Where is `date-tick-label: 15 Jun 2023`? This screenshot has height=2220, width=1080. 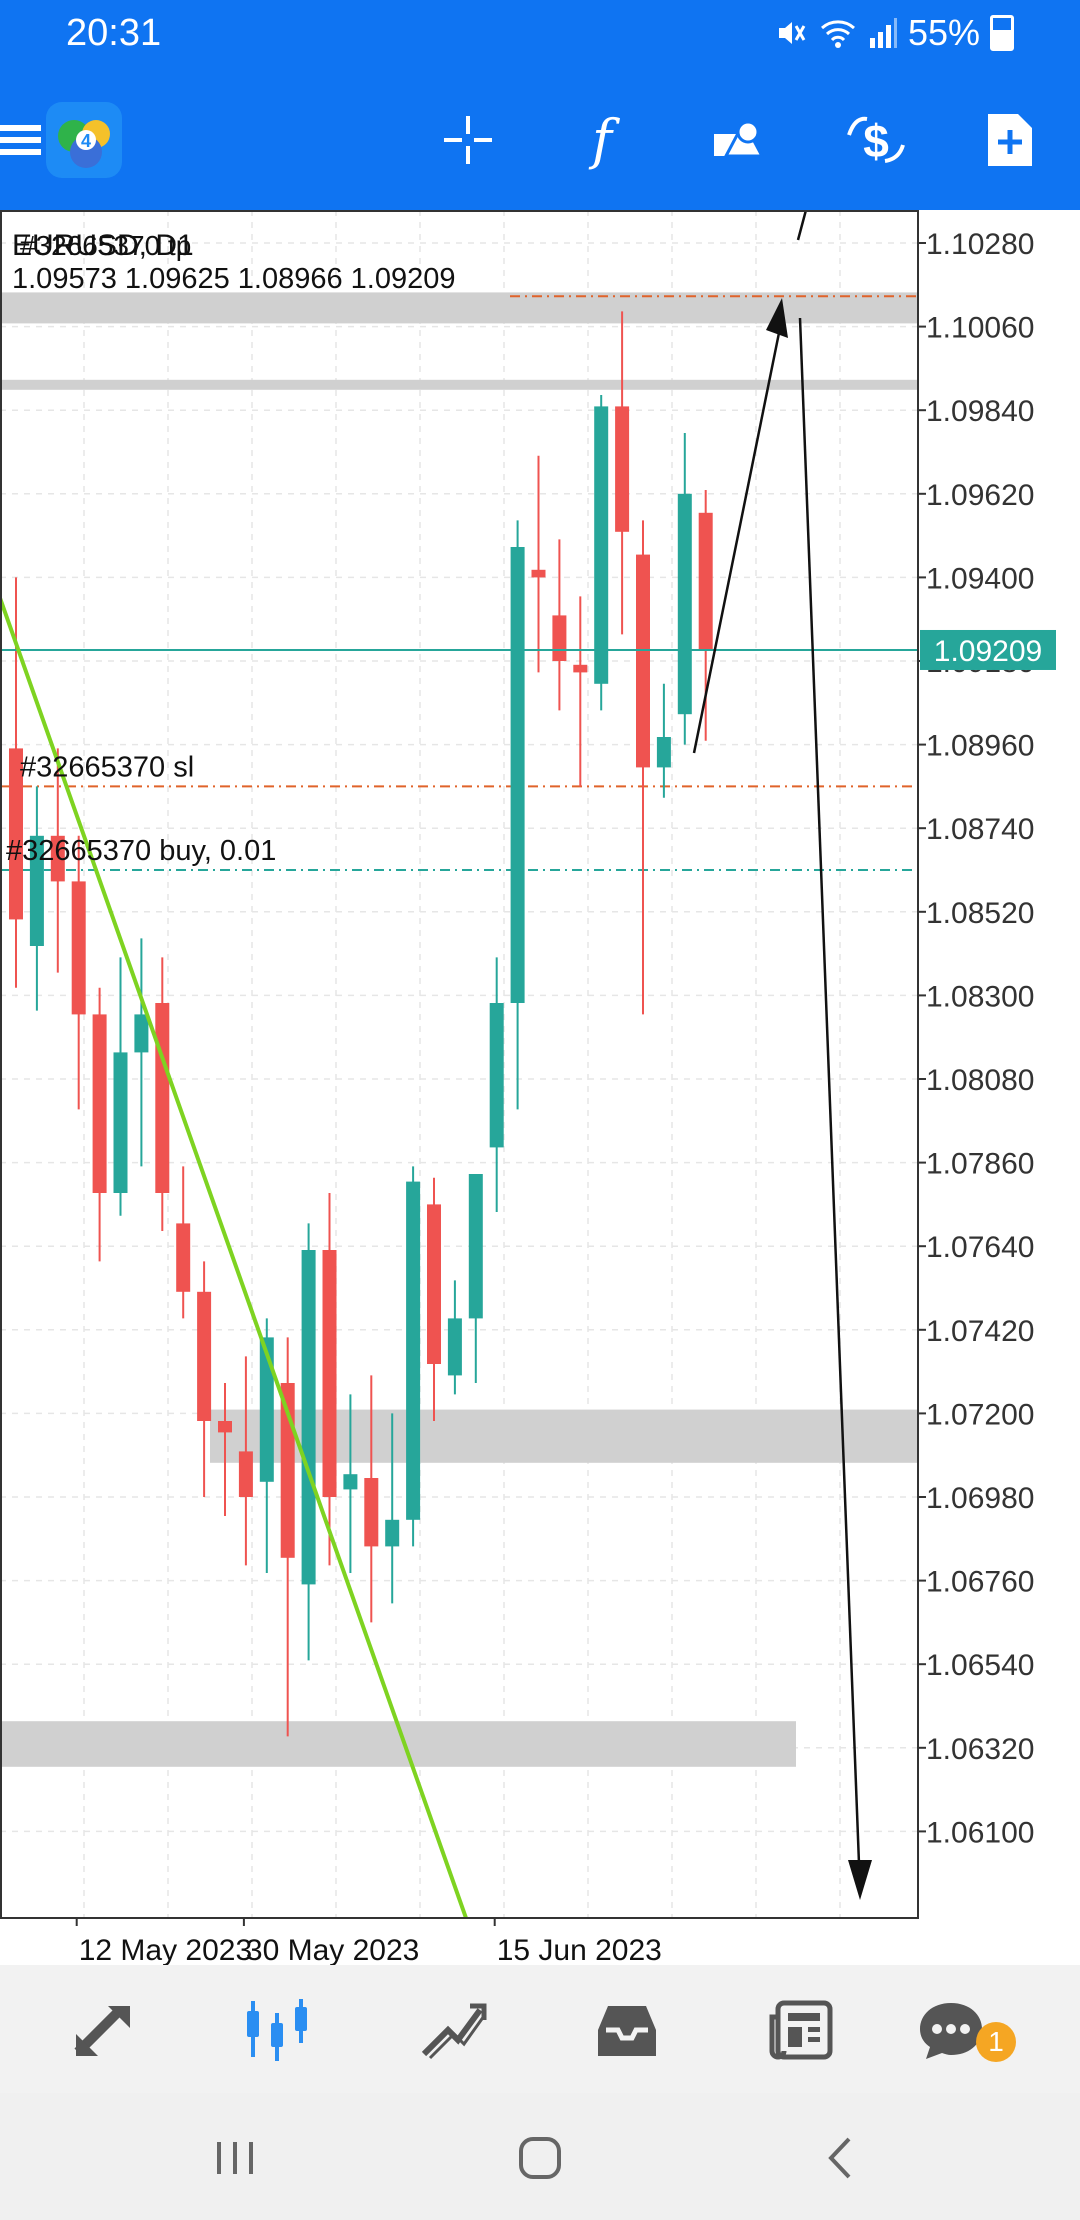 date-tick-label: 15 Jun 2023 is located at coordinates (579, 1949).